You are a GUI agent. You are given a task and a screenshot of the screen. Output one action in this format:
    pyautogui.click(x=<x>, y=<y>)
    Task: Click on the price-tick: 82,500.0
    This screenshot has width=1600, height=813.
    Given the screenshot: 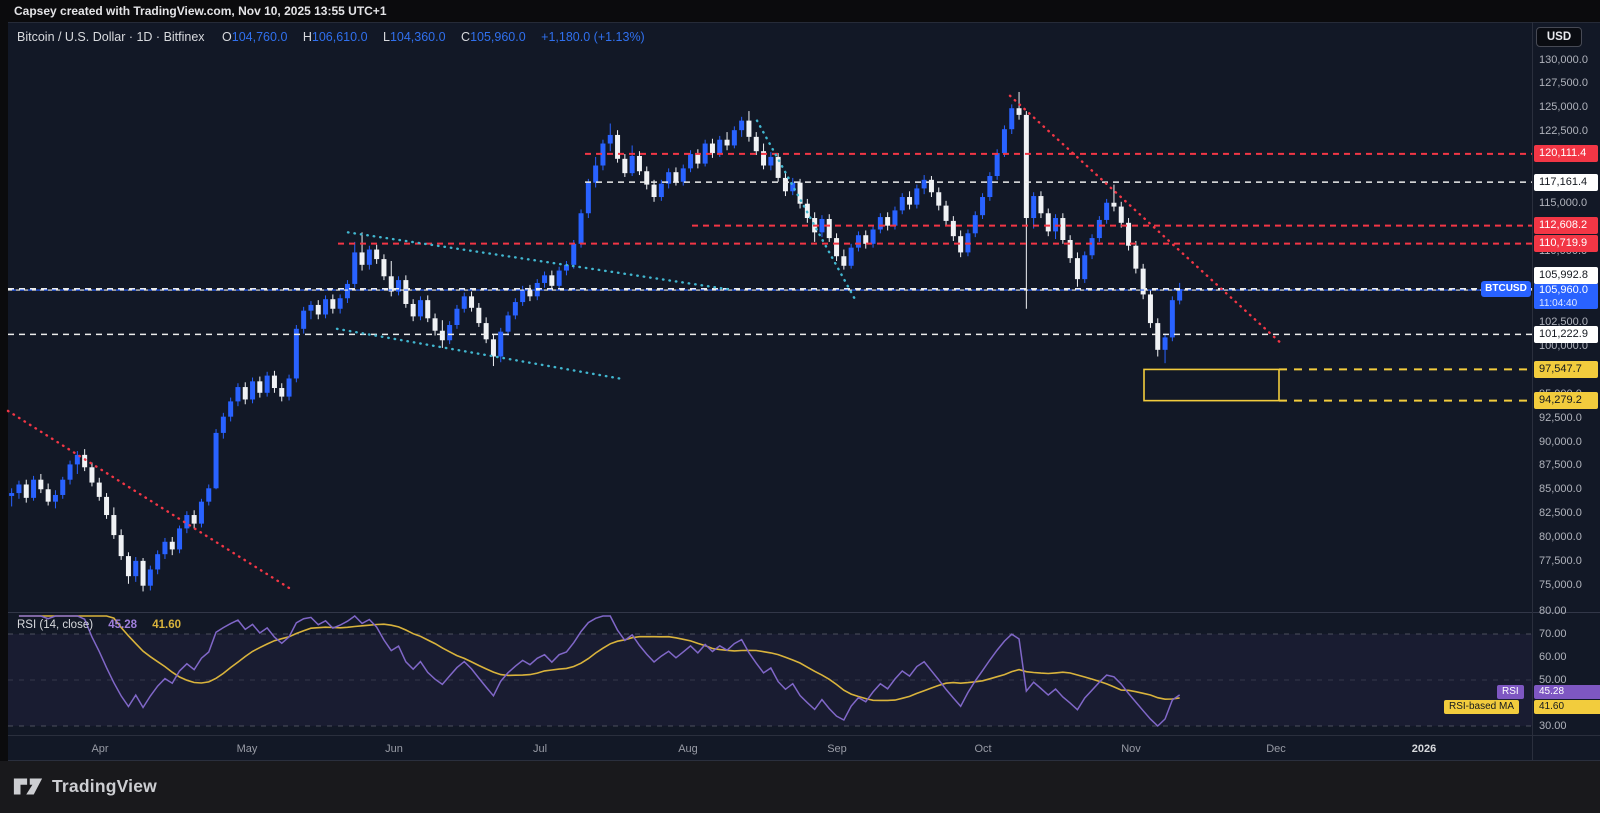 What is the action you would take?
    pyautogui.click(x=1560, y=513)
    